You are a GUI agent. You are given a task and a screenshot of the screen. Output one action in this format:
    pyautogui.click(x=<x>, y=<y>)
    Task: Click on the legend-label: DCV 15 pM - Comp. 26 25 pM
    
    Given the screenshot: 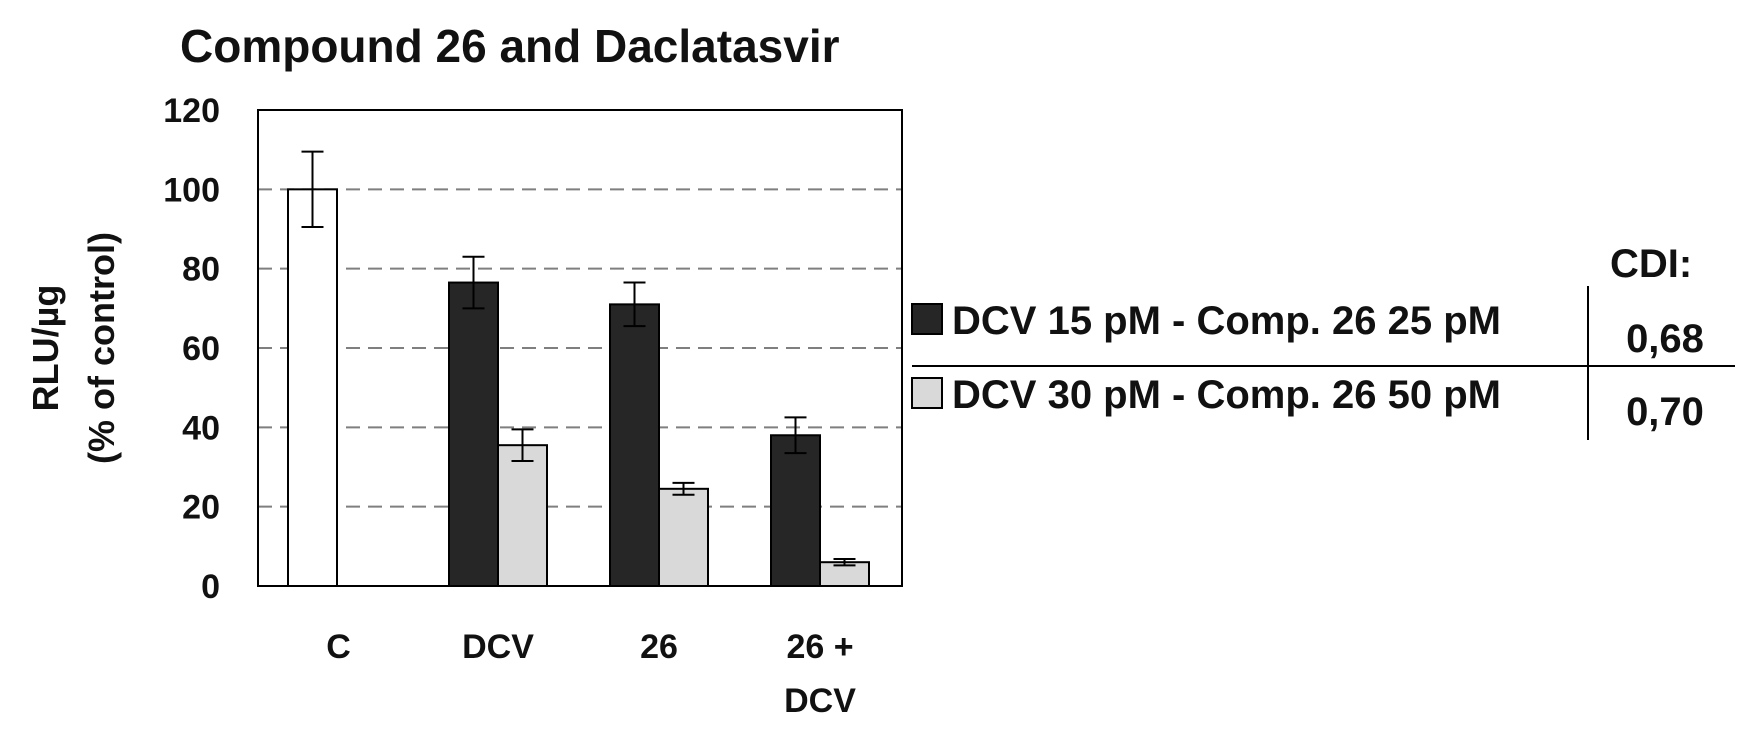 What is the action you would take?
    pyautogui.click(x=1226, y=321)
    